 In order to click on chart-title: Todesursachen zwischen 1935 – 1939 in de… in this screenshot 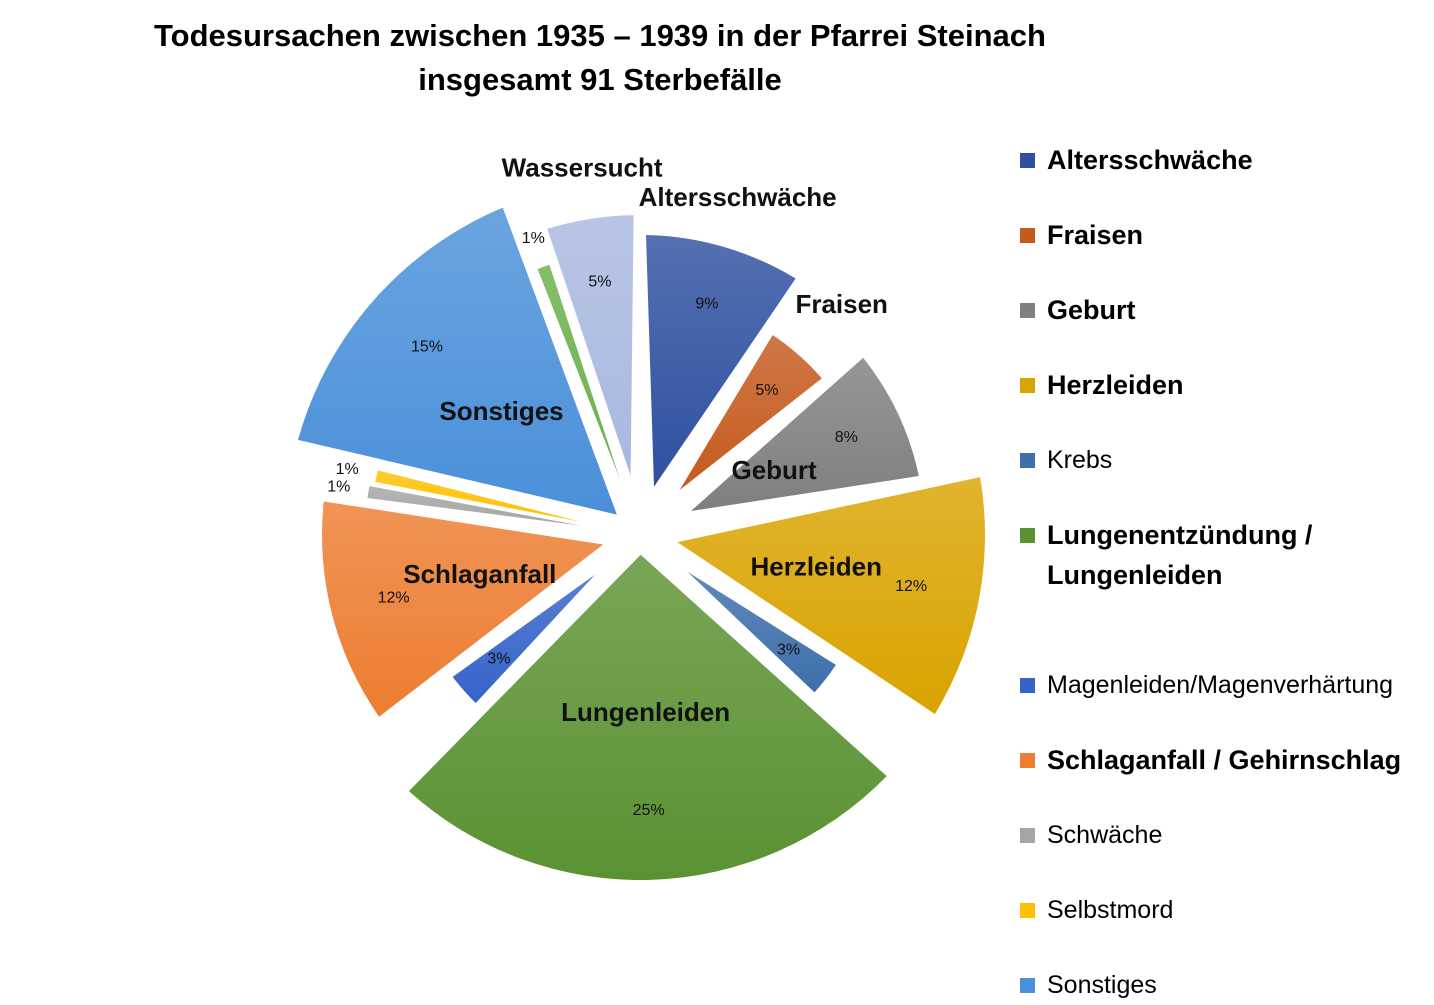, I will do `click(600, 58)`.